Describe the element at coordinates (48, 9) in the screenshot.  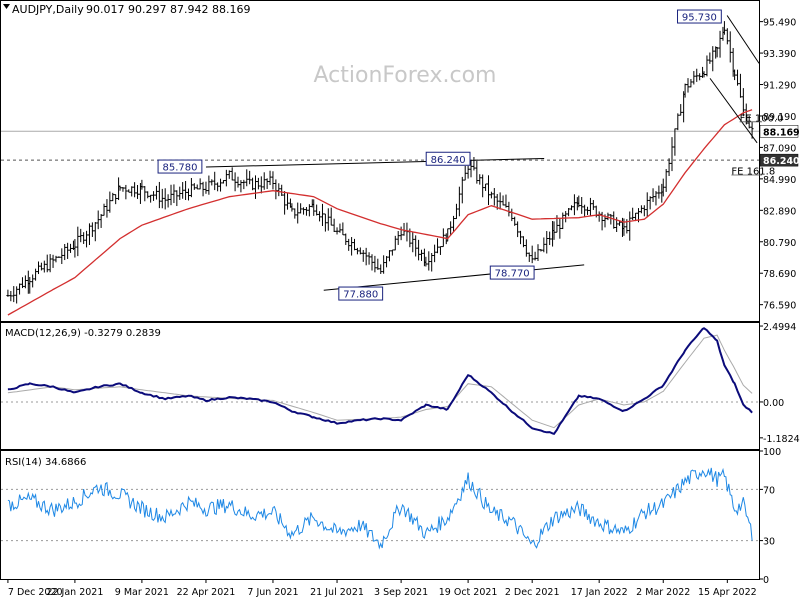
I see `symbol-label: AUDJPY,Daily` at that location.